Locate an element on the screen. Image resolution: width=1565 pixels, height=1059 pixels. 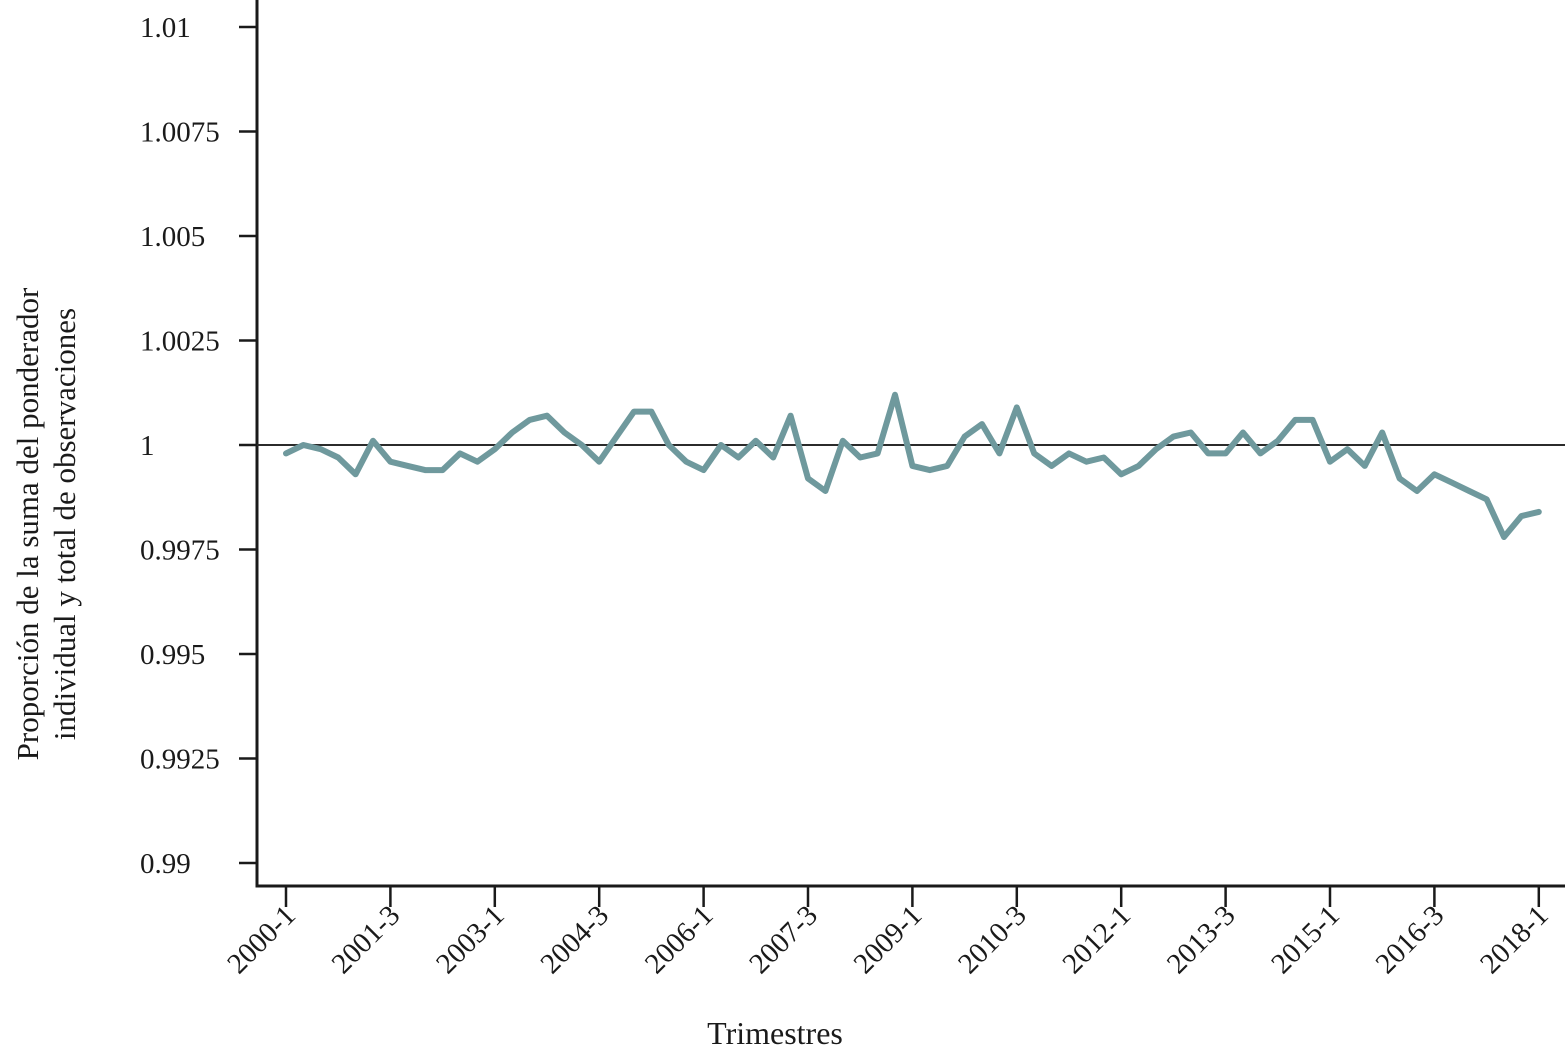
x-tick-label: 2018-1 is located at coordinates (1514, 939).